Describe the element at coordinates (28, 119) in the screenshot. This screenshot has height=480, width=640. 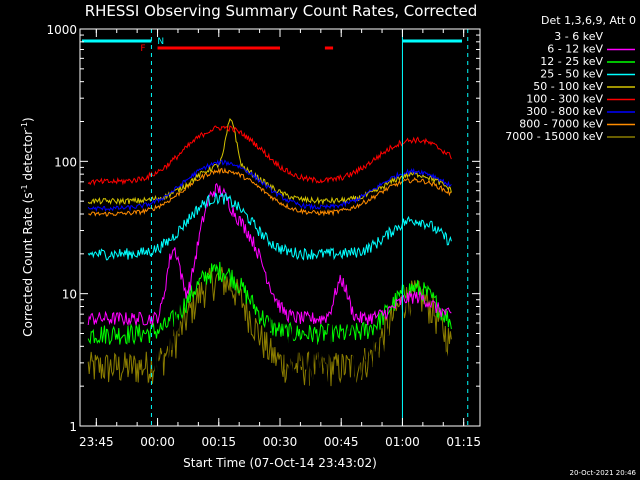
I see `y-axis-label-end: )` at that location.